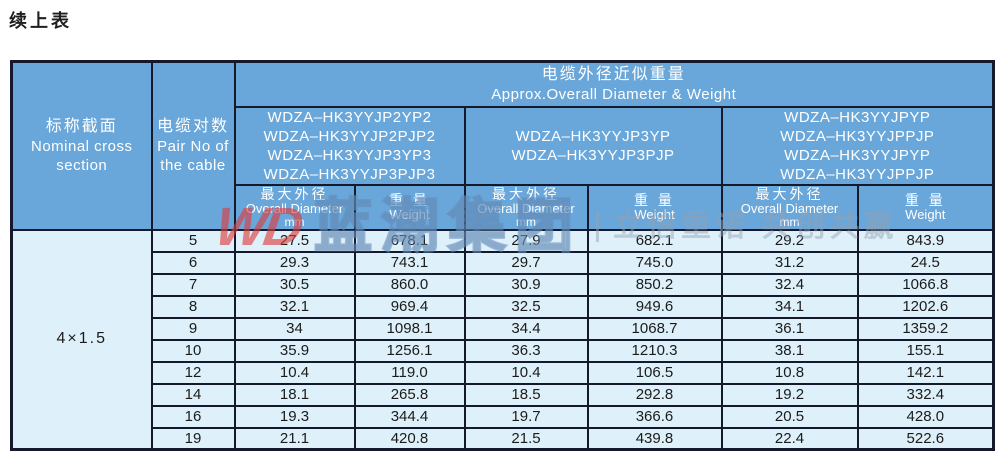 This screenshot has height=456, width=1000. What do you see at coordinates (925, 284) in the screenshot?
I see `weight-value-cell: 1066.8` at bounding box center [925, 284].